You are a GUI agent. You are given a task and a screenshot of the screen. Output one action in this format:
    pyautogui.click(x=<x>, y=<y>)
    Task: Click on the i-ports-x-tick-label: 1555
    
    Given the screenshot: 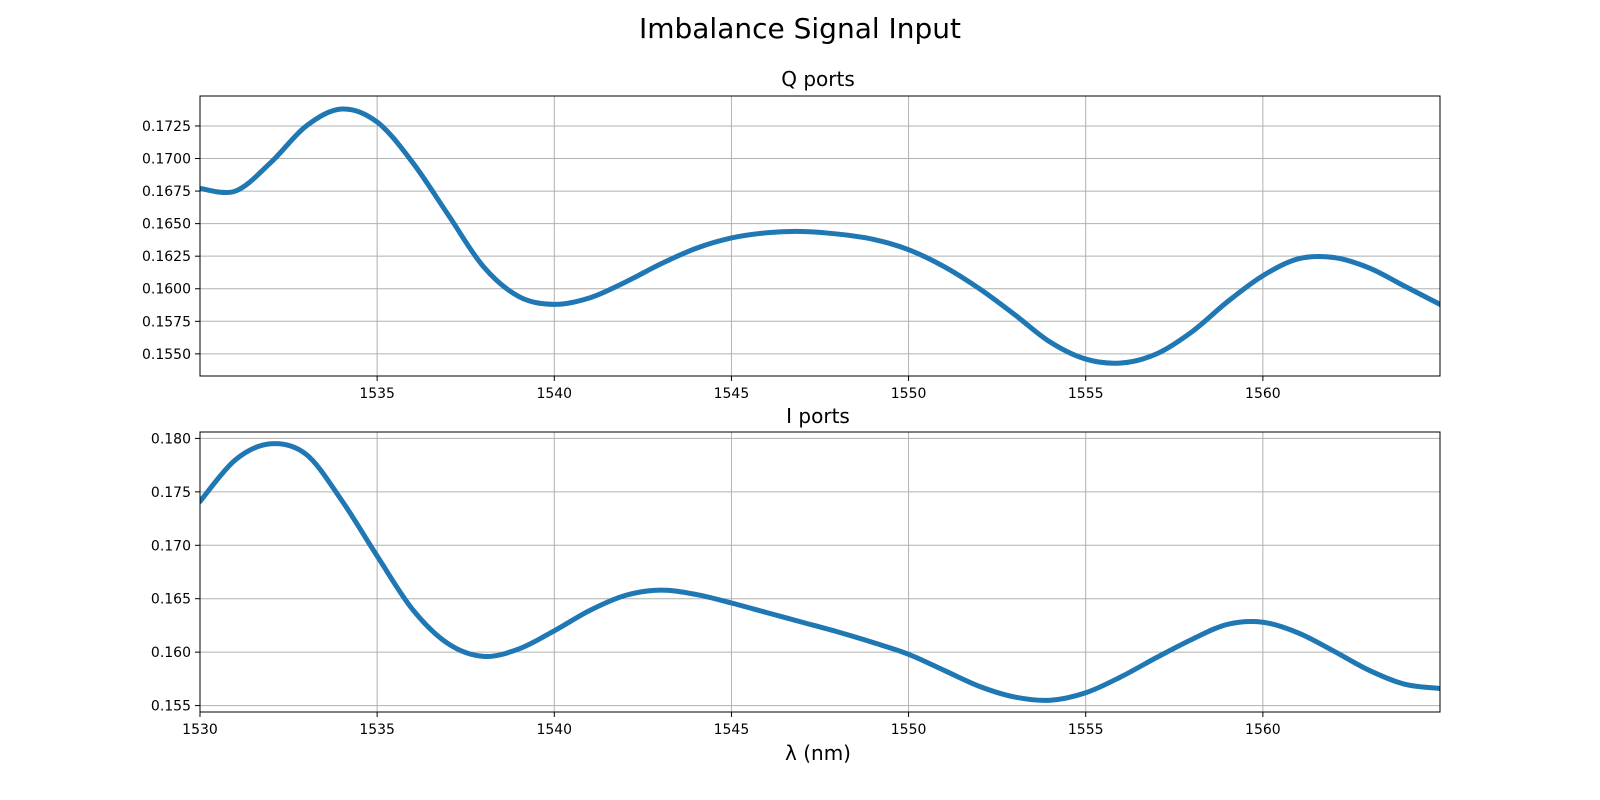 What is the action you would take?
    pyautogui.click(x=1086, y=730)
    